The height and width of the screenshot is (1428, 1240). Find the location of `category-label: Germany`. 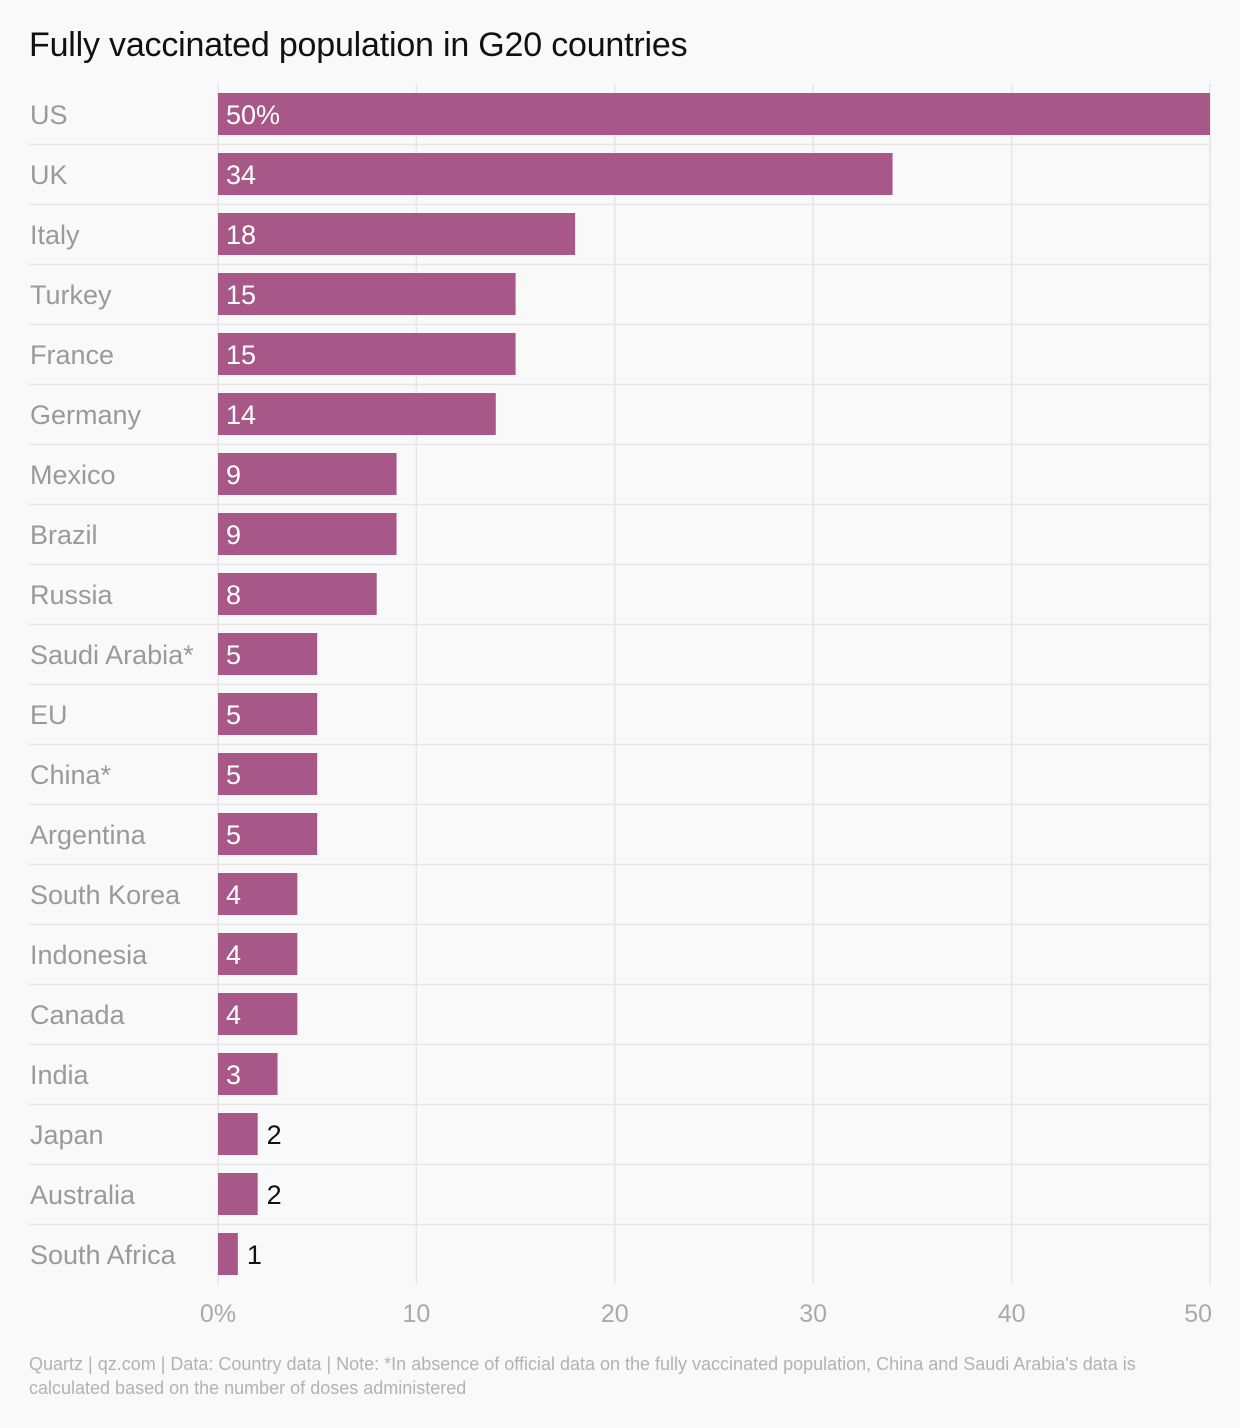

category-label: Germany is located at coordinates (86, 415).